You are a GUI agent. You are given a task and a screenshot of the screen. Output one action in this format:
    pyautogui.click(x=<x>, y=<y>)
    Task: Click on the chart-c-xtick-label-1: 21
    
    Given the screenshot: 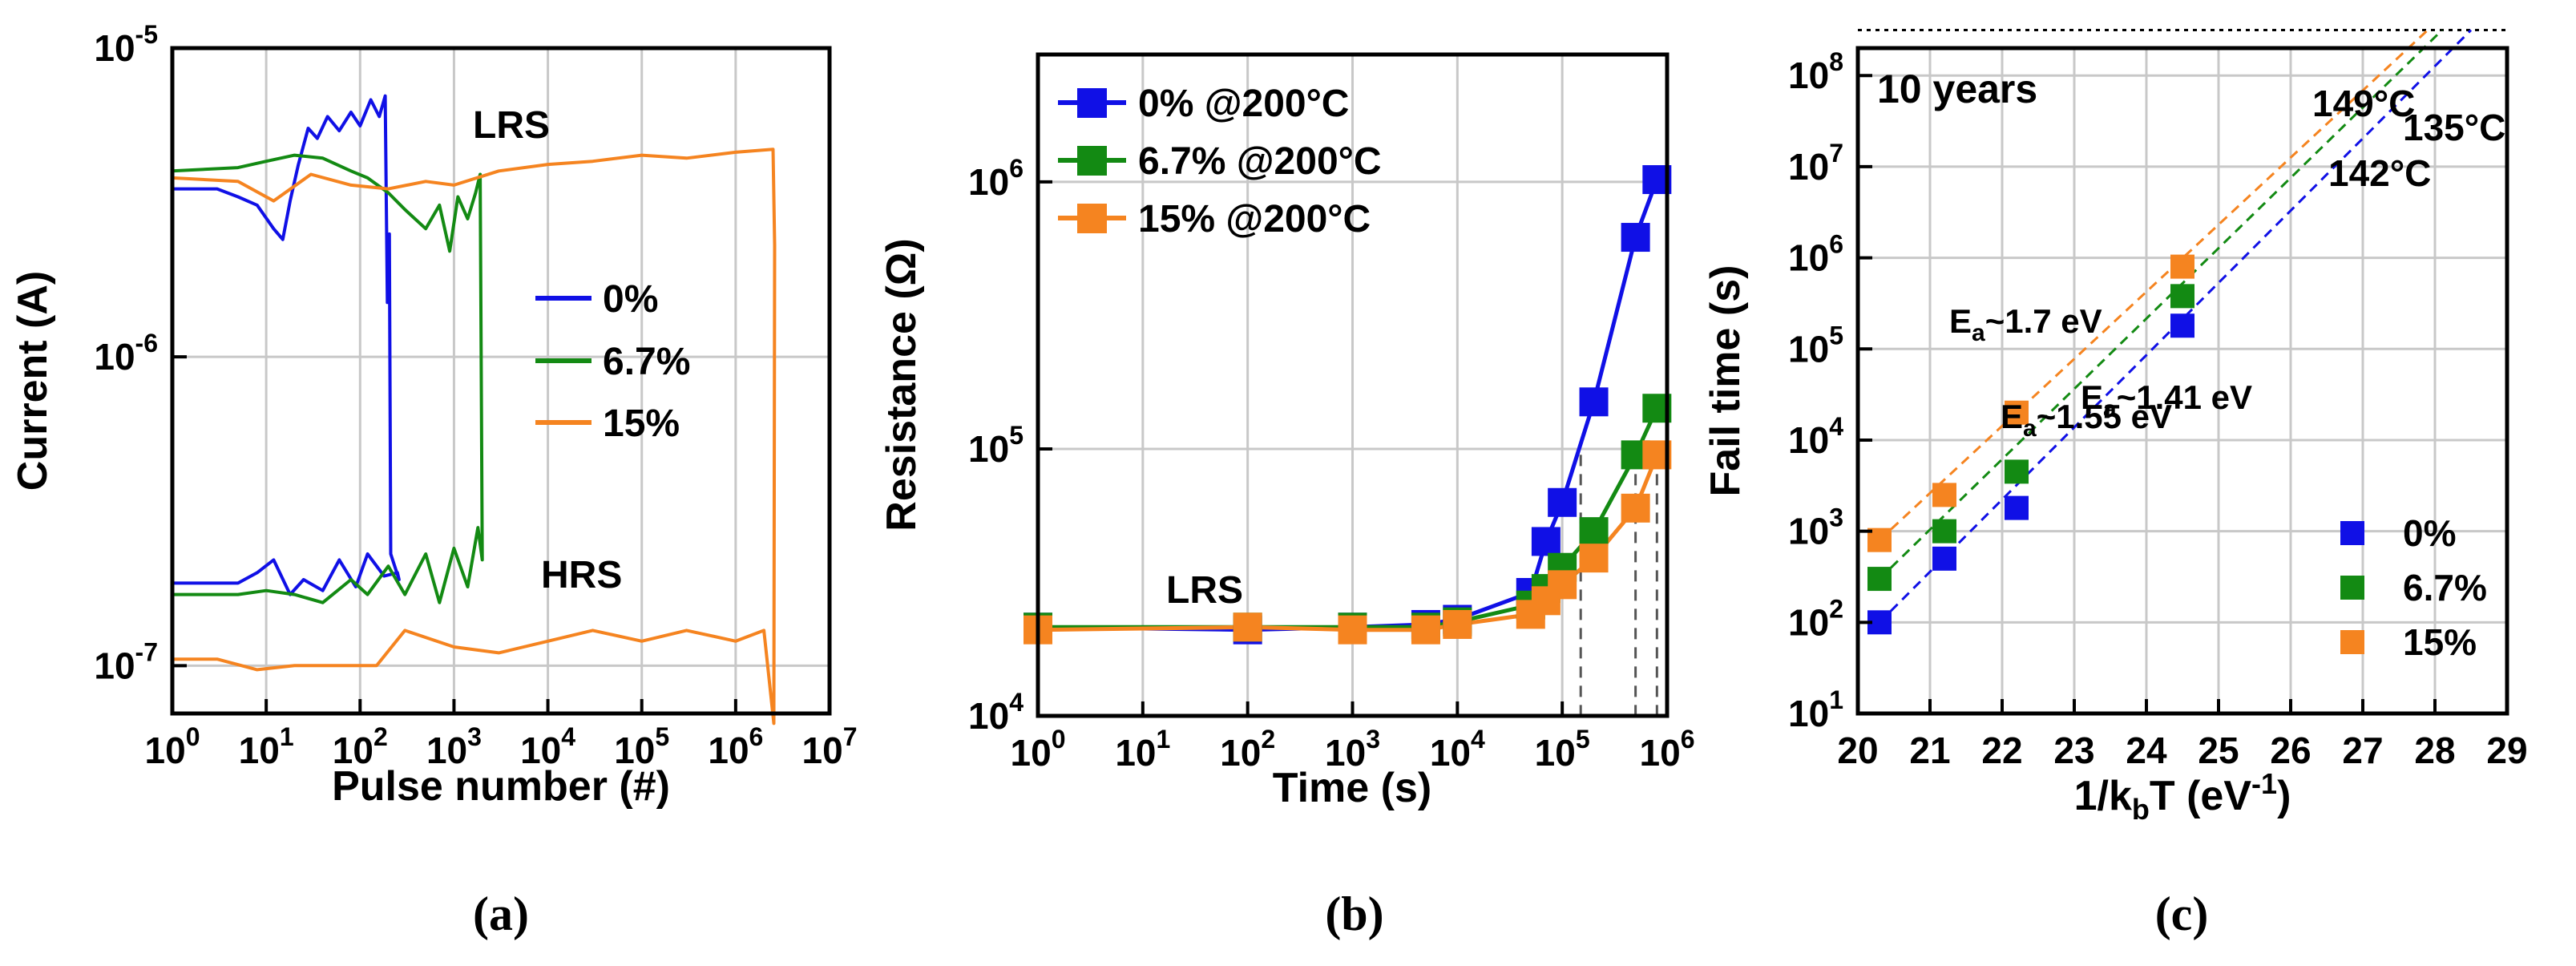 What is the action you would take?
    pyautogui.click(x=1930, y=750)
    